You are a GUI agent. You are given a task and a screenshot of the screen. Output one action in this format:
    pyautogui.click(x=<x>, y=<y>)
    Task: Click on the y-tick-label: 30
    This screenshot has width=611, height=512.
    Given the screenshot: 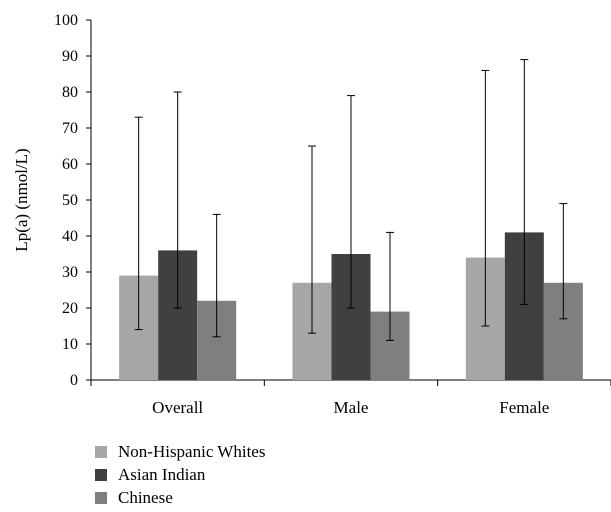 What is the action you would take?
    pyautogui.click(x=70, y=272)
    